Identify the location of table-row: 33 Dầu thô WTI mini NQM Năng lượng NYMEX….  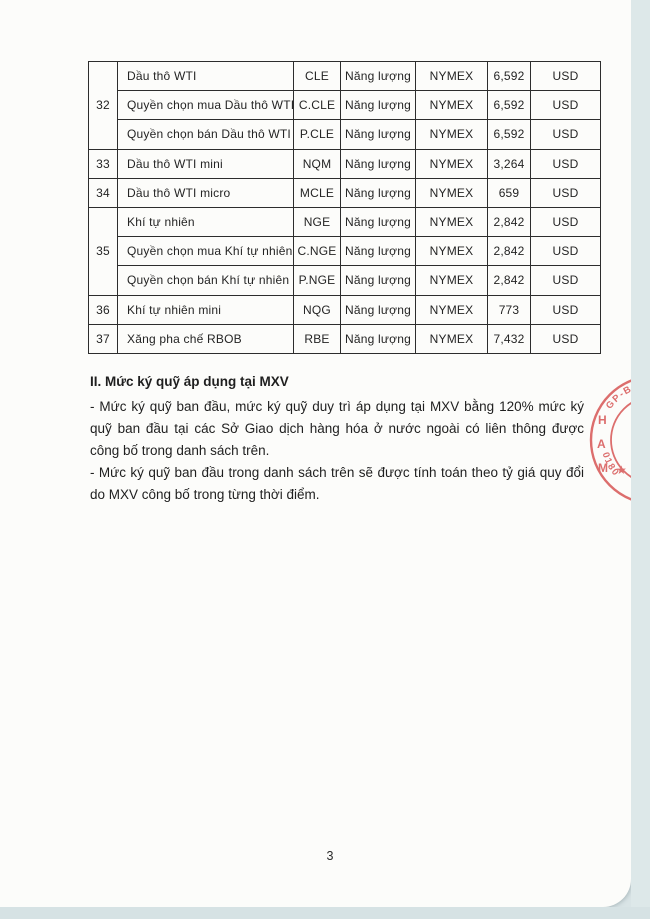
(344, 163).